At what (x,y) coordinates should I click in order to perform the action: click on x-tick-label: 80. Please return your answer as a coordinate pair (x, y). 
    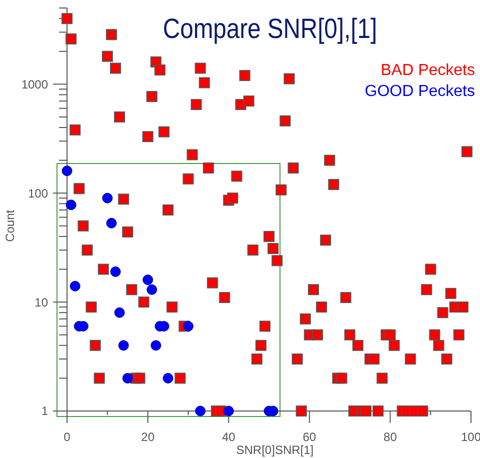
    Looking at the image, I should click on (391, 437).